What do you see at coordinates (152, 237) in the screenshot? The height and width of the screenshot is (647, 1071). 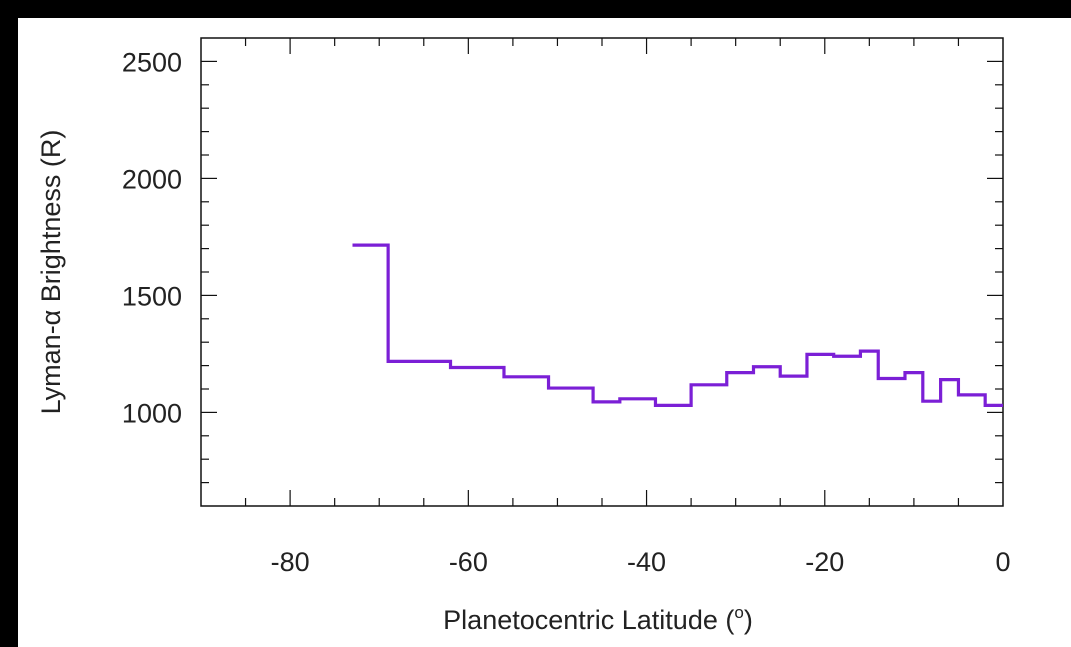 I see `y-tick-labels: 1000 1500 2000 2500` at bounding box center [152, 237].